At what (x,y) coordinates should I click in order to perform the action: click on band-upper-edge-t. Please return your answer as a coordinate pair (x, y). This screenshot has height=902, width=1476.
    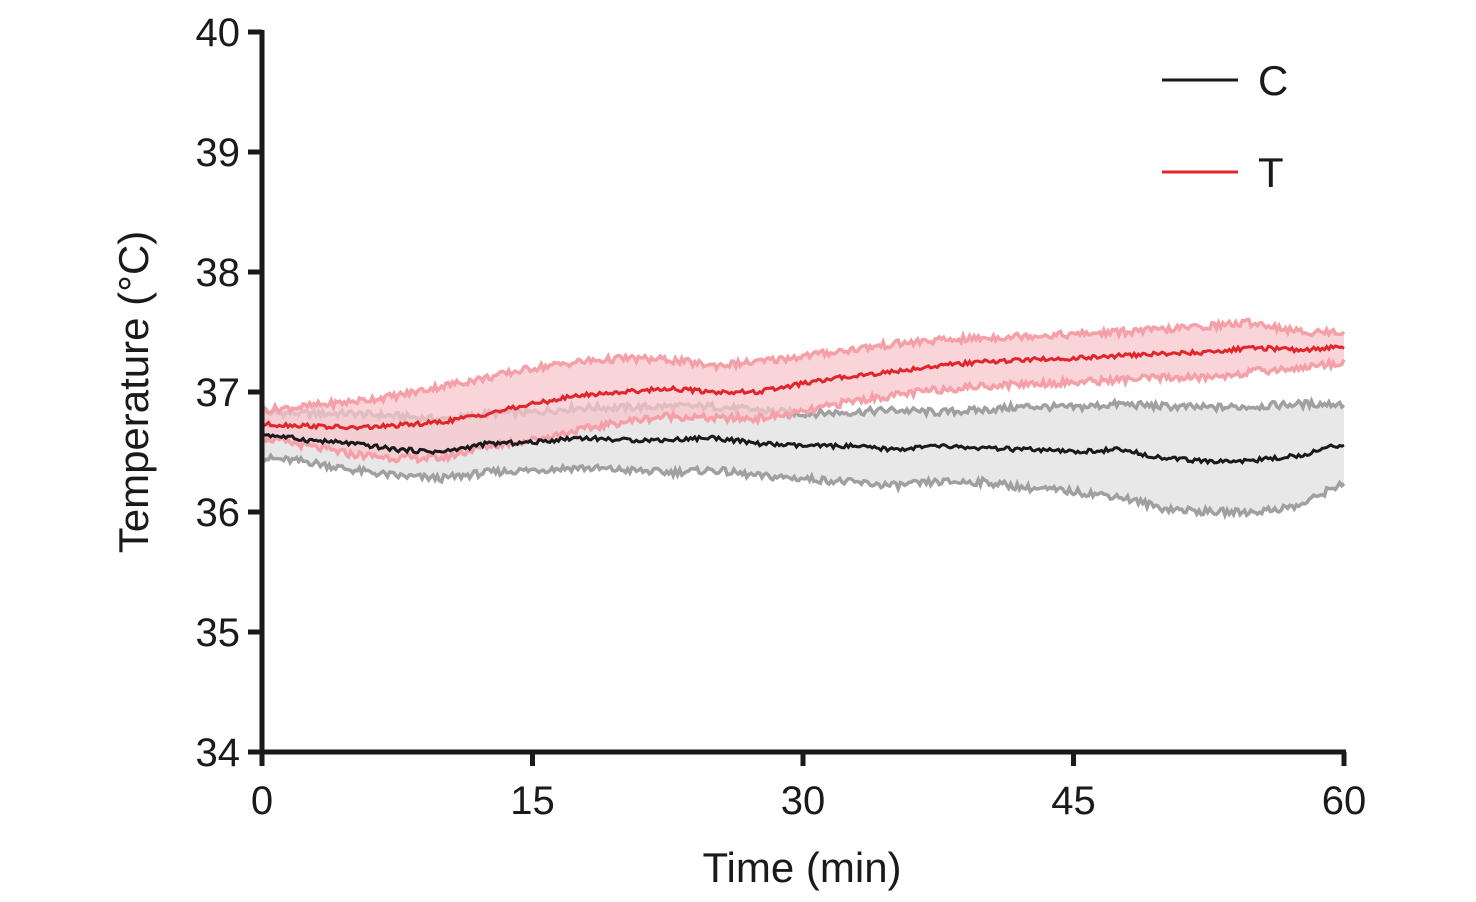
    Looking at the image, I should click on (803, 366).